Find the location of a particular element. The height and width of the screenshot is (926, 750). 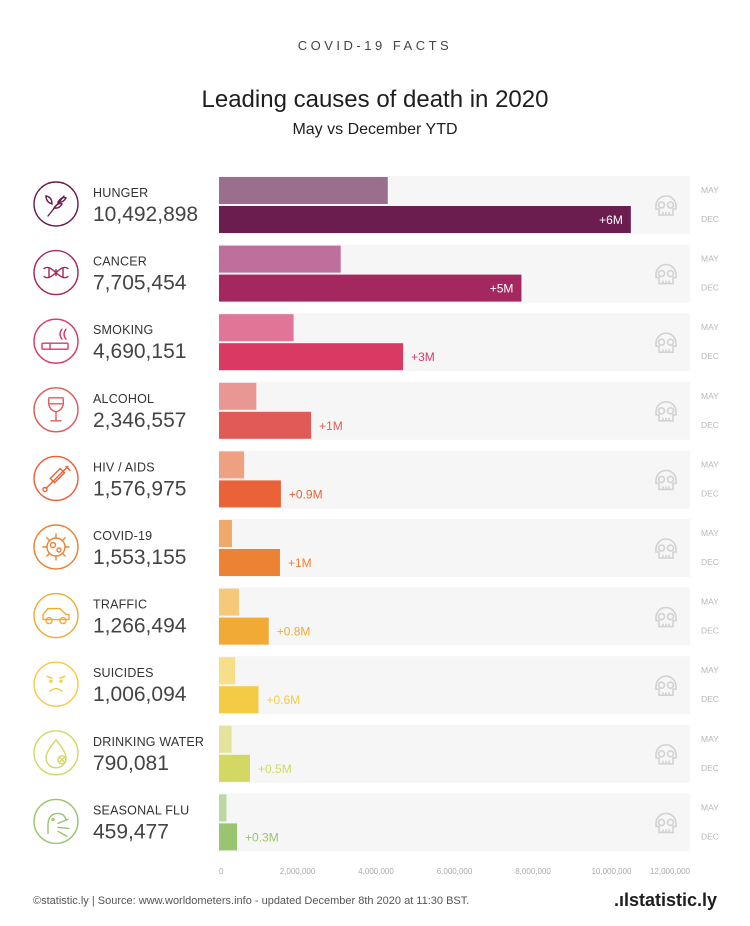

category-row-hunger: HUNGER 10,492,898 +6M MAY DEC is located at coordinates (376, 205).